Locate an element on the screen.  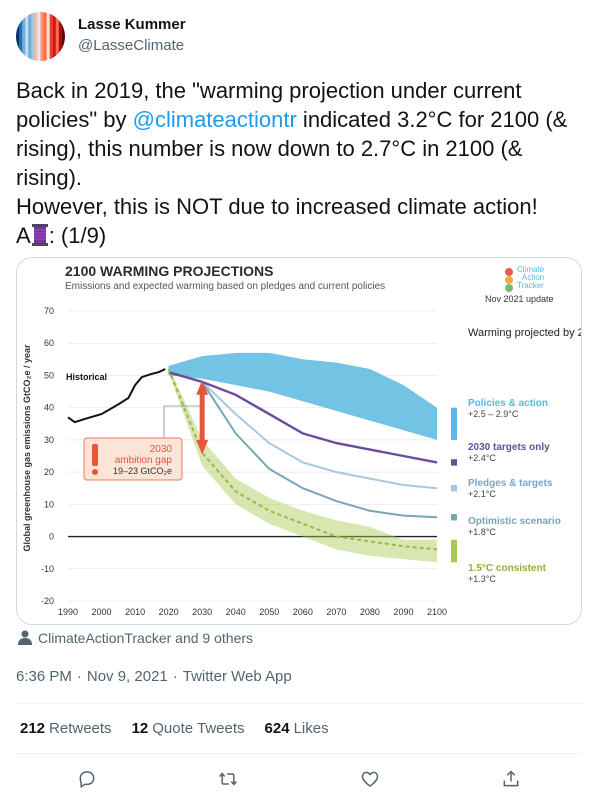
y-tick-label: 70 is located at coordinates (49, 311).